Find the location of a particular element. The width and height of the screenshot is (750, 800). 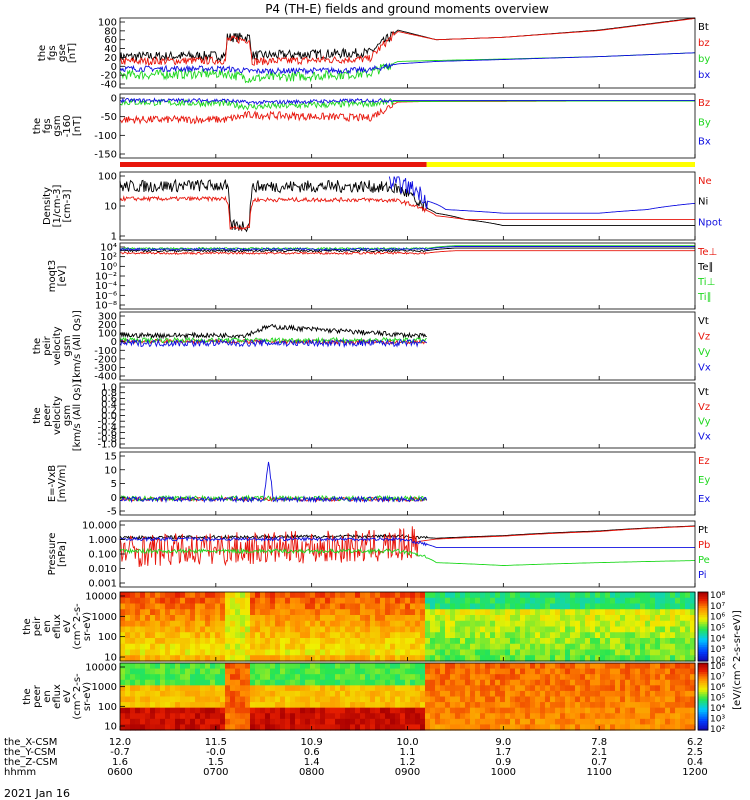

y-axis-label-line: peer is located at coordinates (37, 696).